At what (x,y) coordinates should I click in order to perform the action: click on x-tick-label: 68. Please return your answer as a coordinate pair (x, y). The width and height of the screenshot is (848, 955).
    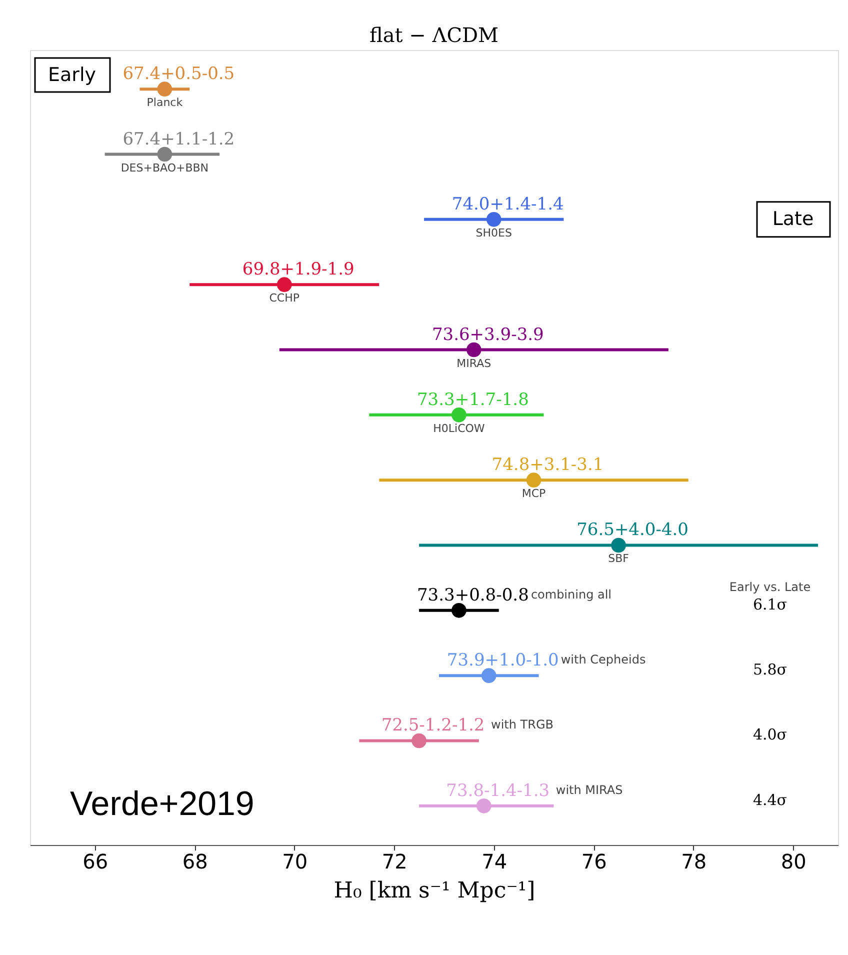
    Looking at the image, I should click on (195, 862).